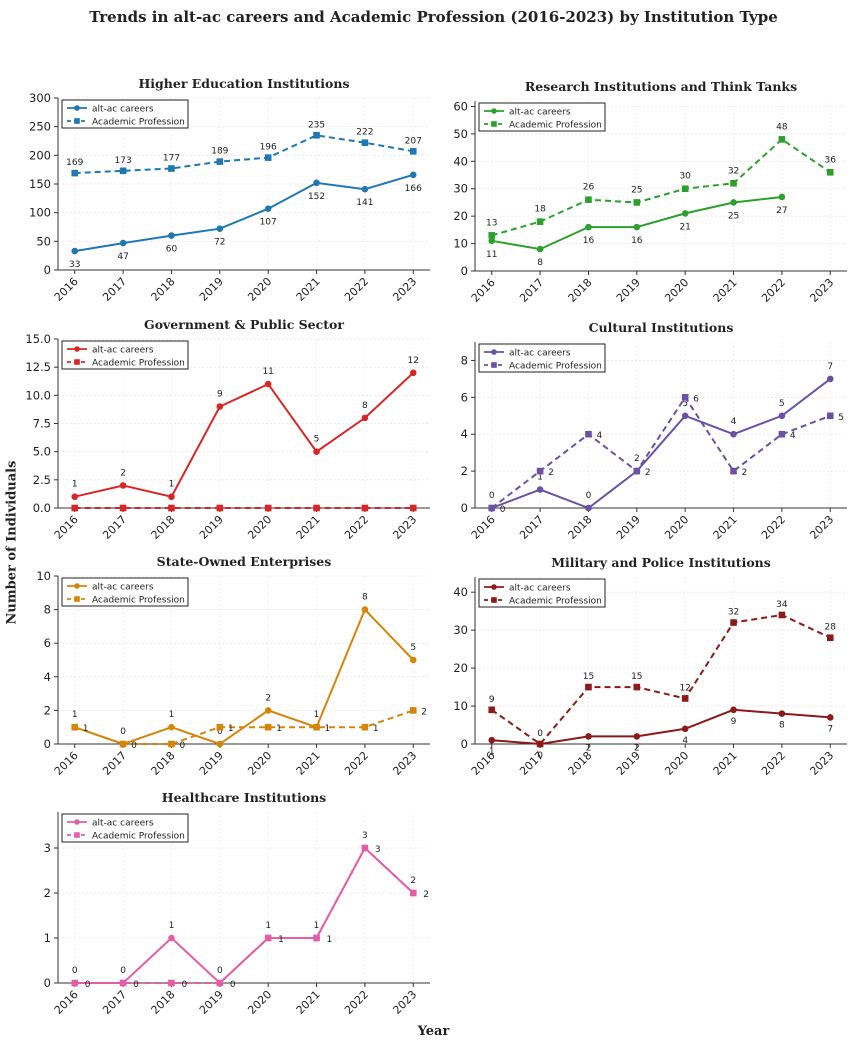  I want to click on data-label: 222, so click(364, 133).